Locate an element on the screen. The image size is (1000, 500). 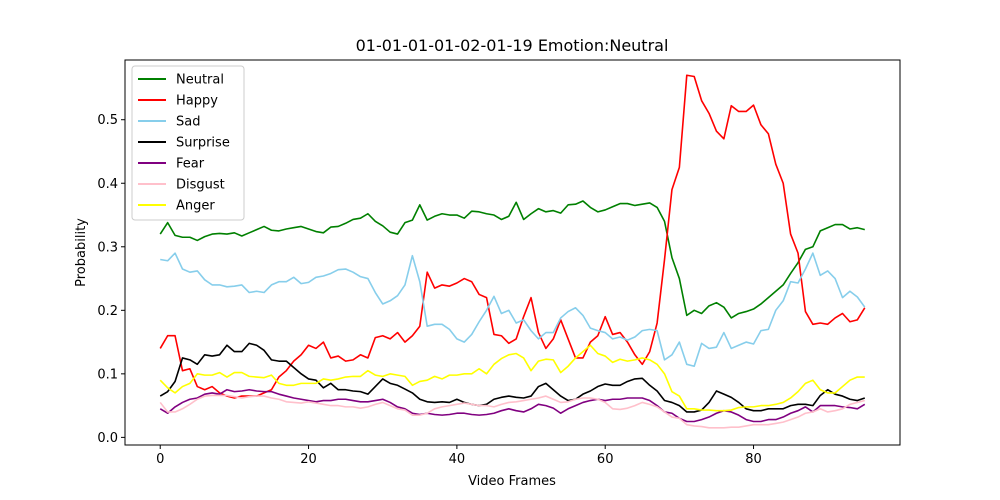
series-line-disgust is located at coordinates (512, 411).